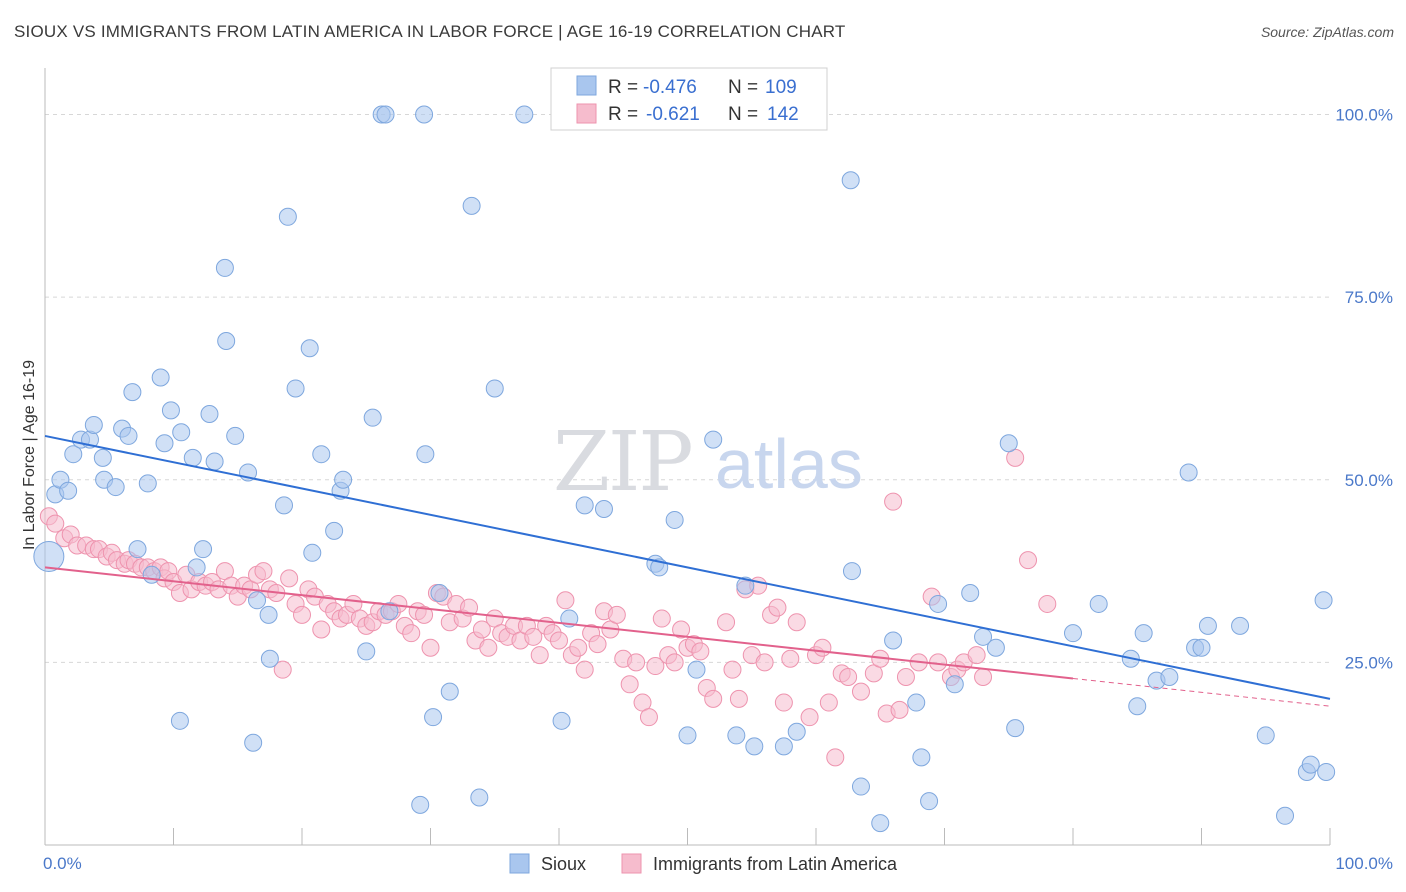  What do you see at coordinates (1364, 389) in the screenshot?
I see `y-tick-labels: 25.0% 50.0% 75.0% 100.0%` at bounding box center [1364, 389].